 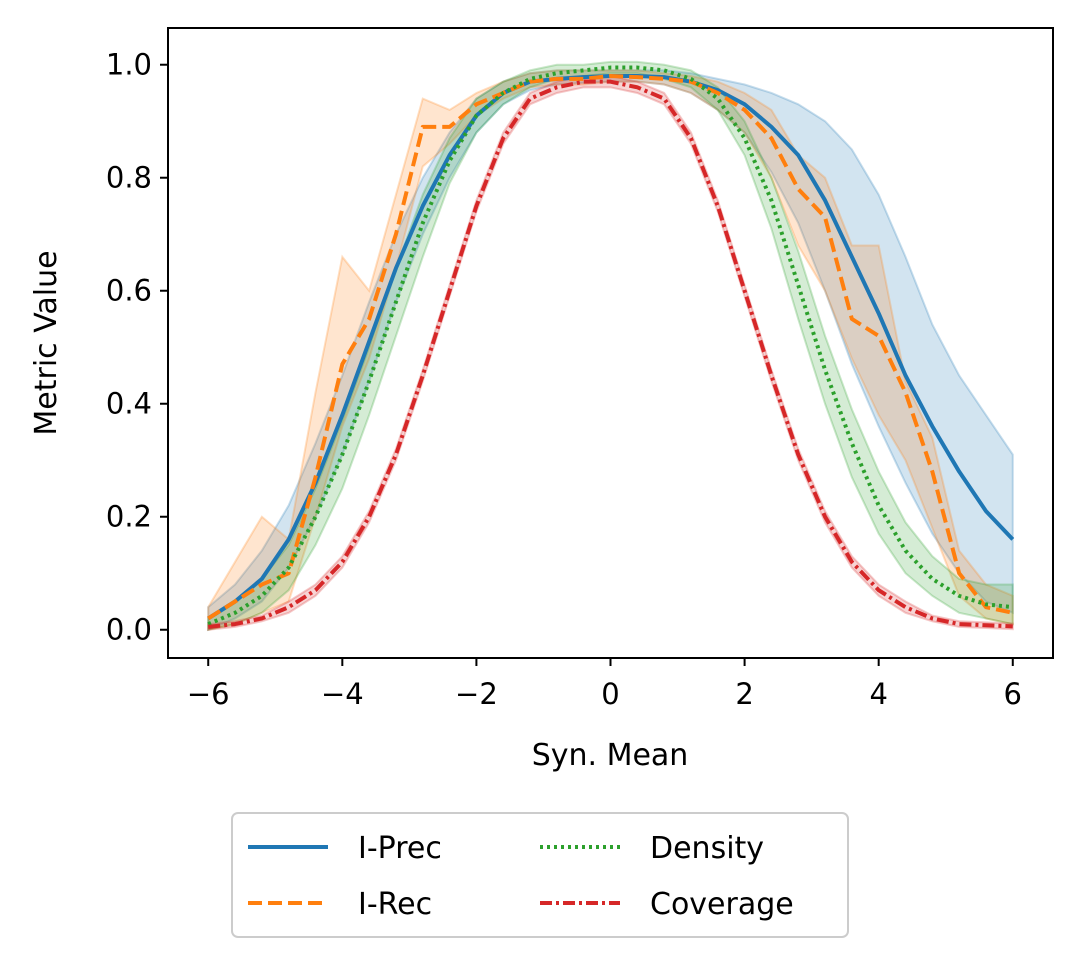 I want to click on x-axis-label: Syn. Mean, so click(x=610, y=755).